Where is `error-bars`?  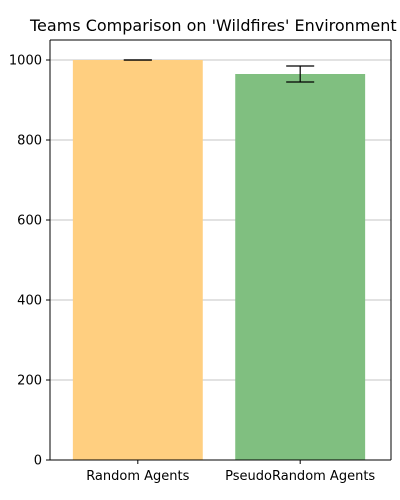 error-bars is located at coordinates (219, 71).